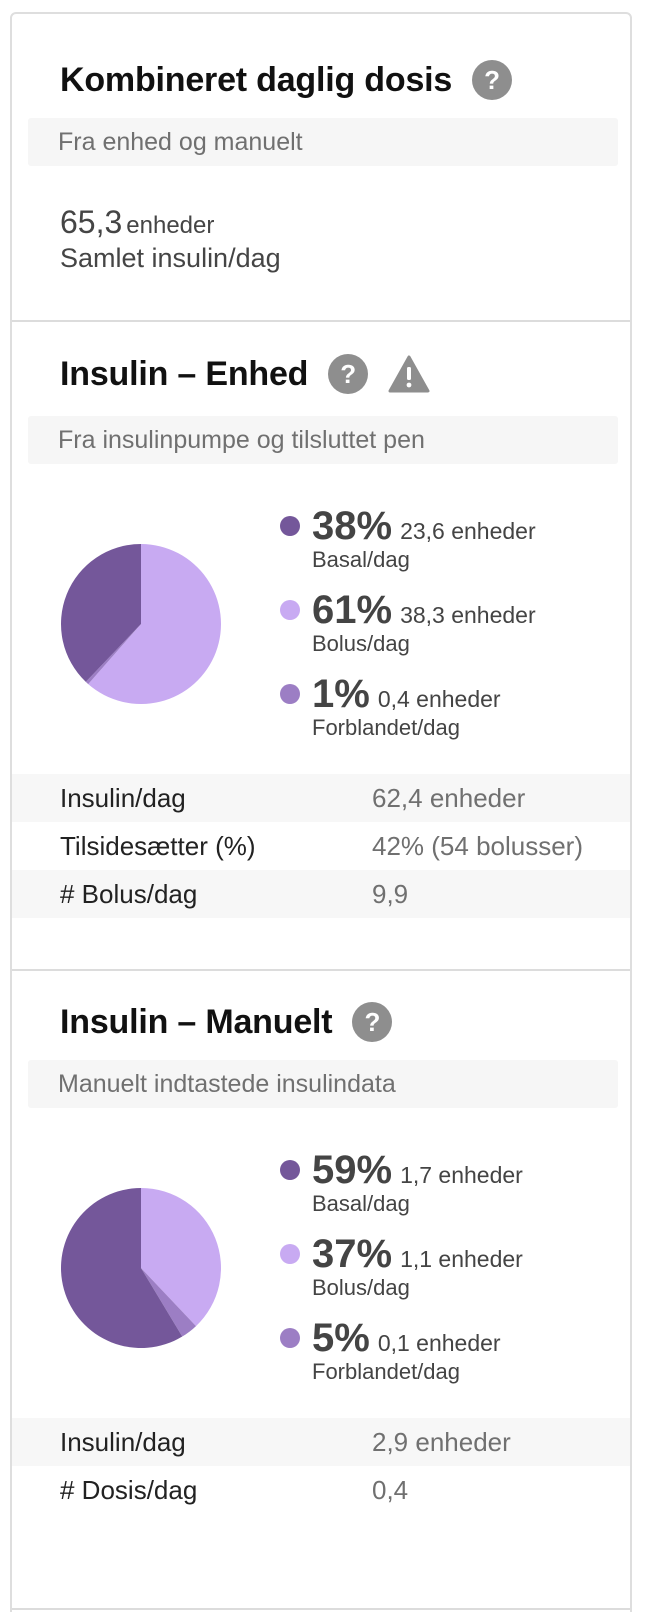 The height and width of the screenshot is (1612, 656). What do you see at coordinates (321, 894) in the screenshot?
I see `device-stat-row: # Bolus/dag 9,9` at bounding box center [321, 894].